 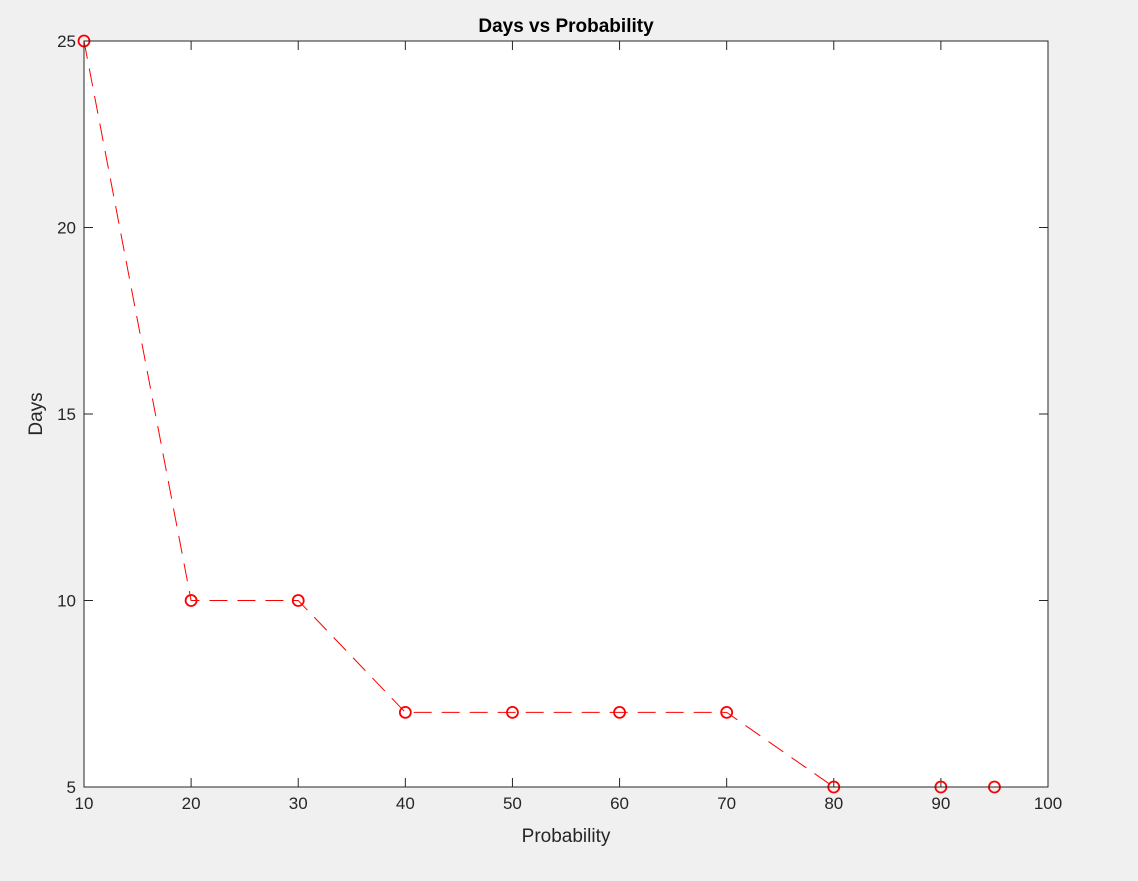 I want to click on x-tick-label: 30, so click(x=298, y=803).